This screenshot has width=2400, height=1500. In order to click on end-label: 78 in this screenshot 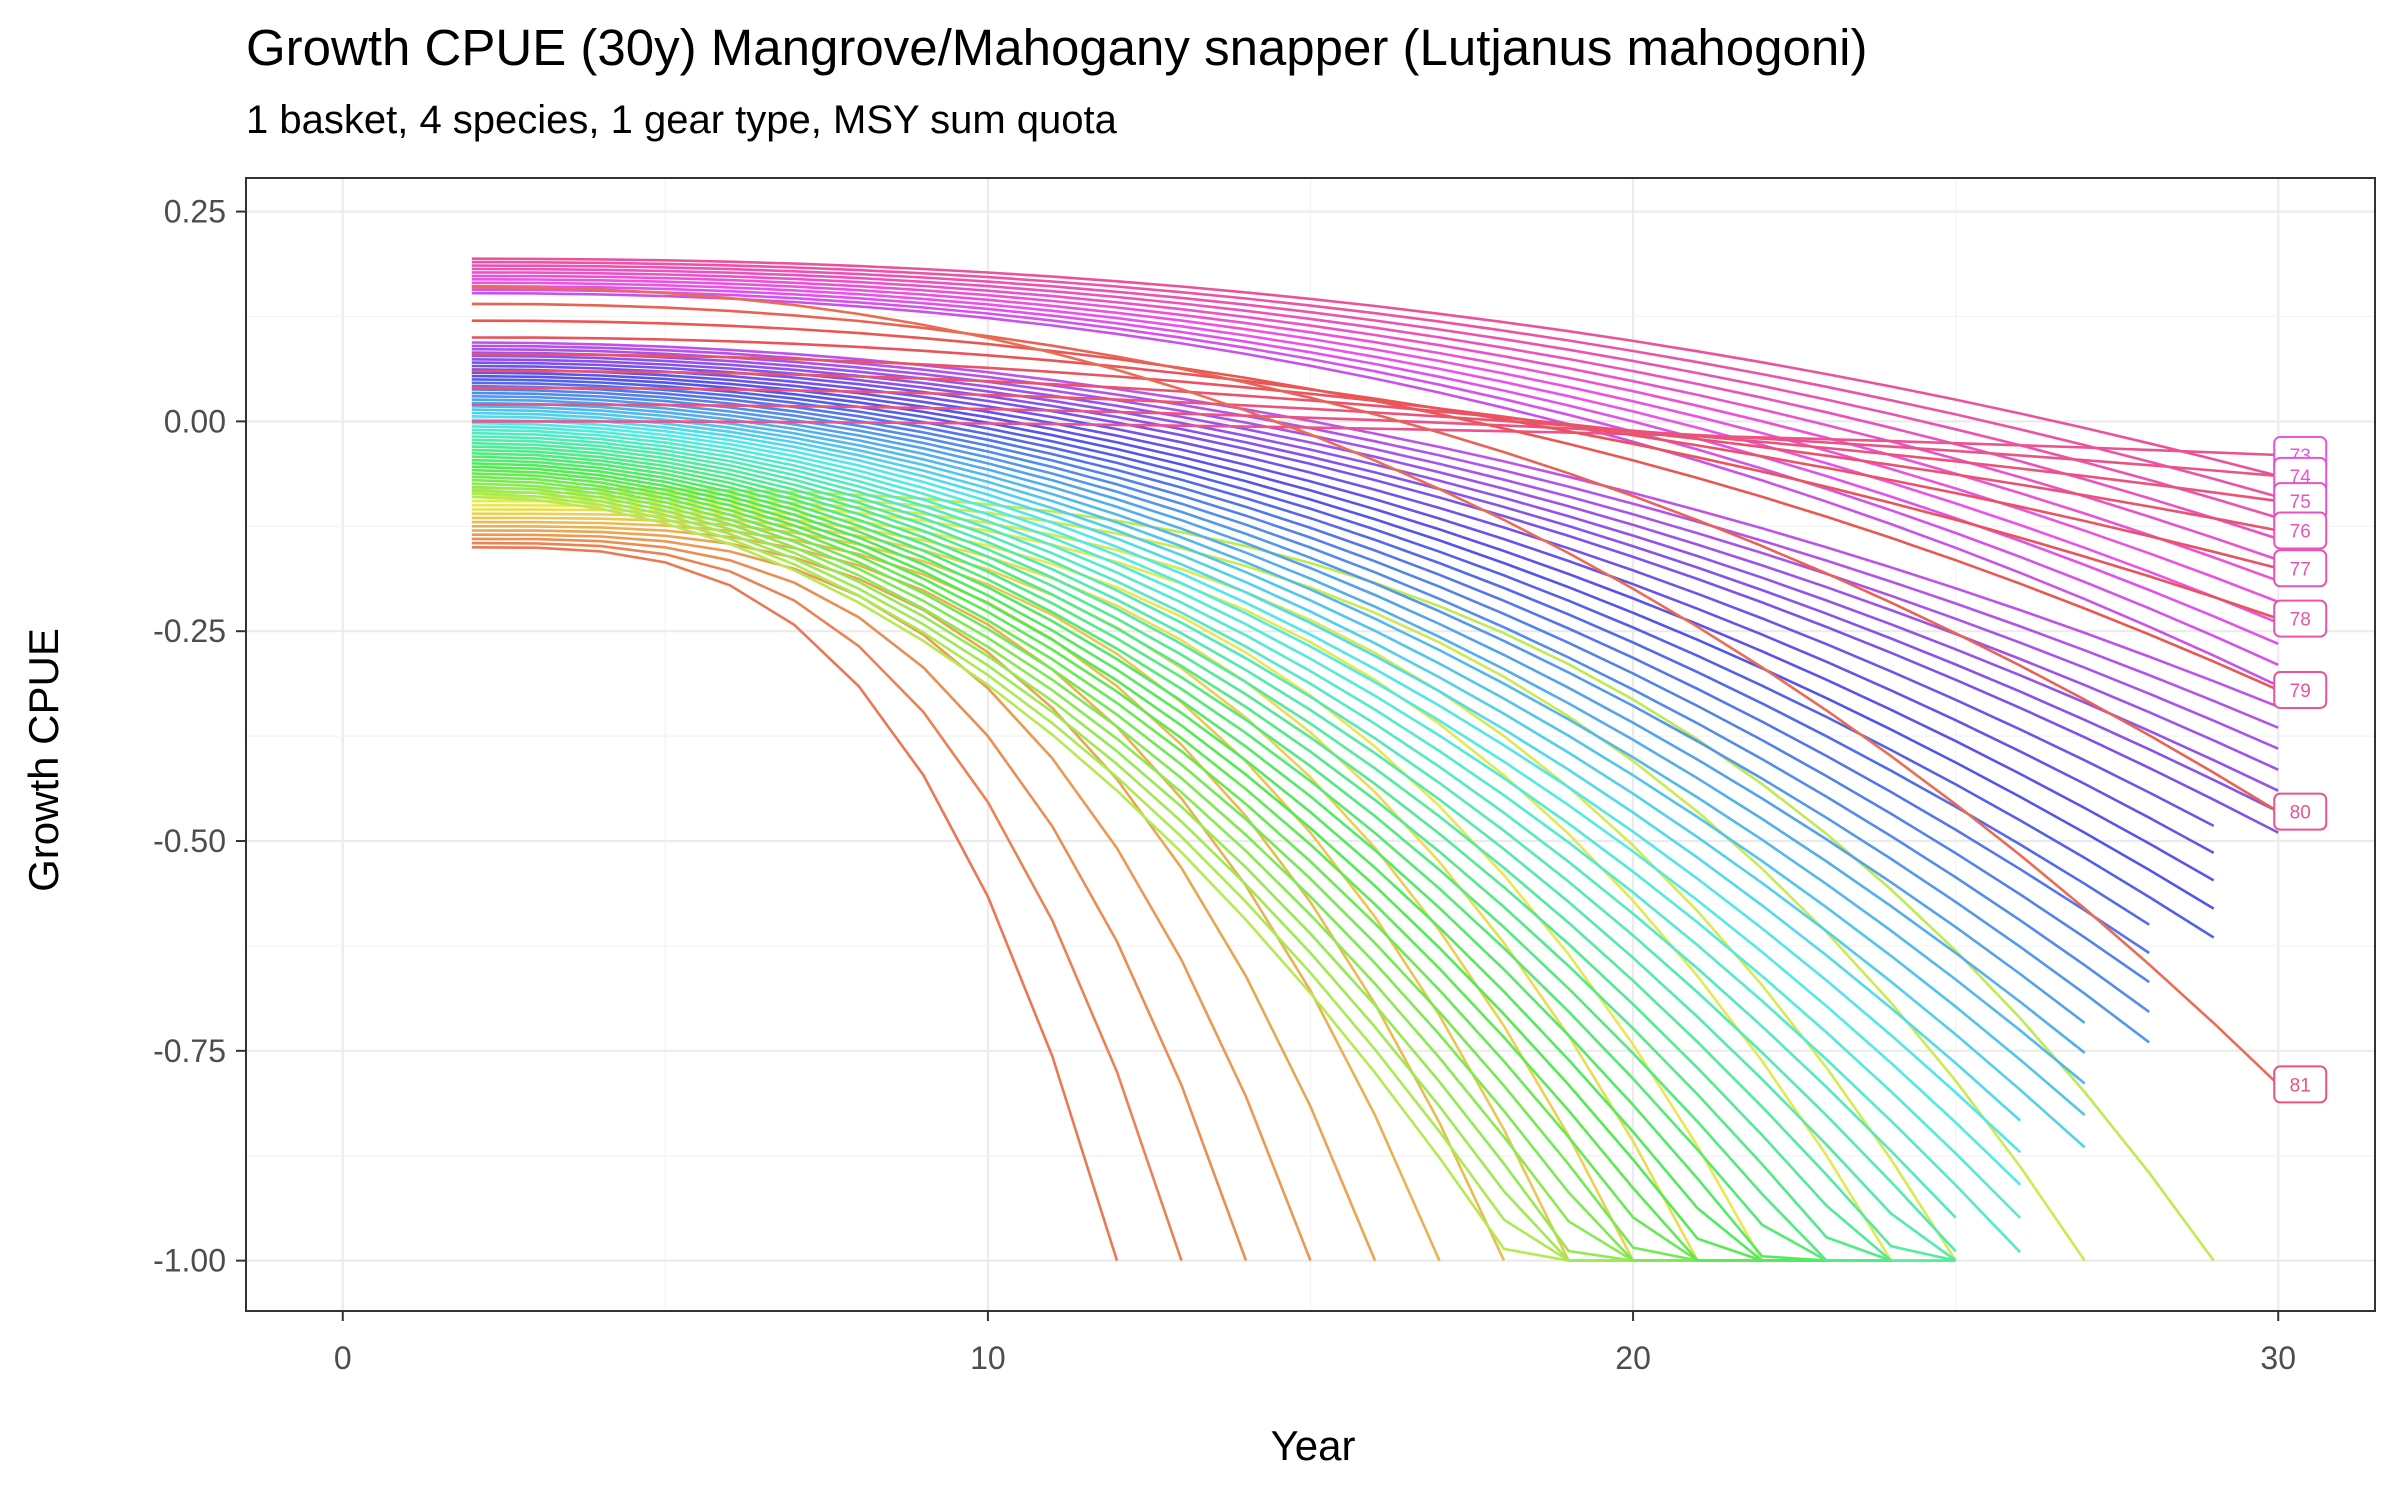, I will do `click(2300, 620)`.